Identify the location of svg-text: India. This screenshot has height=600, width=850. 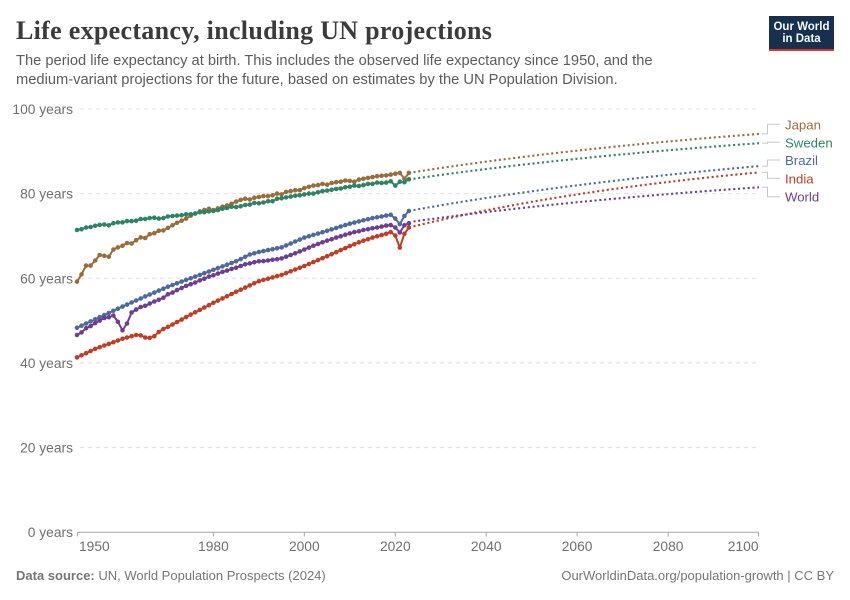
(799, 178).